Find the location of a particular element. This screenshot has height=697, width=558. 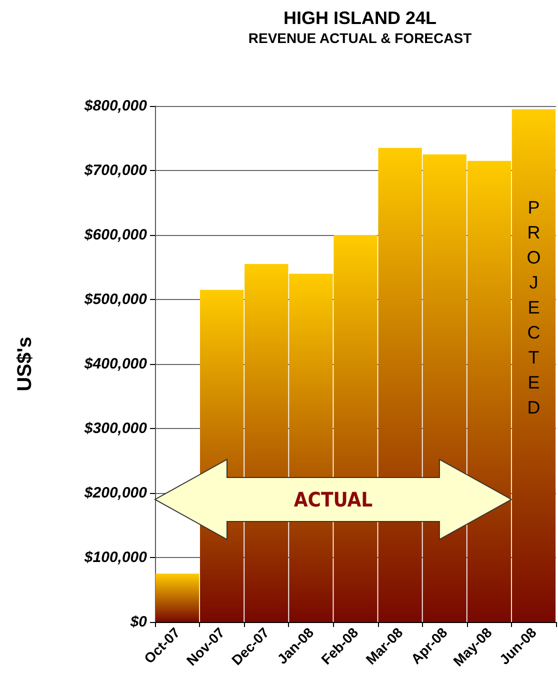

y-tick-label: $400,000 is located at coordinates (115, 364).